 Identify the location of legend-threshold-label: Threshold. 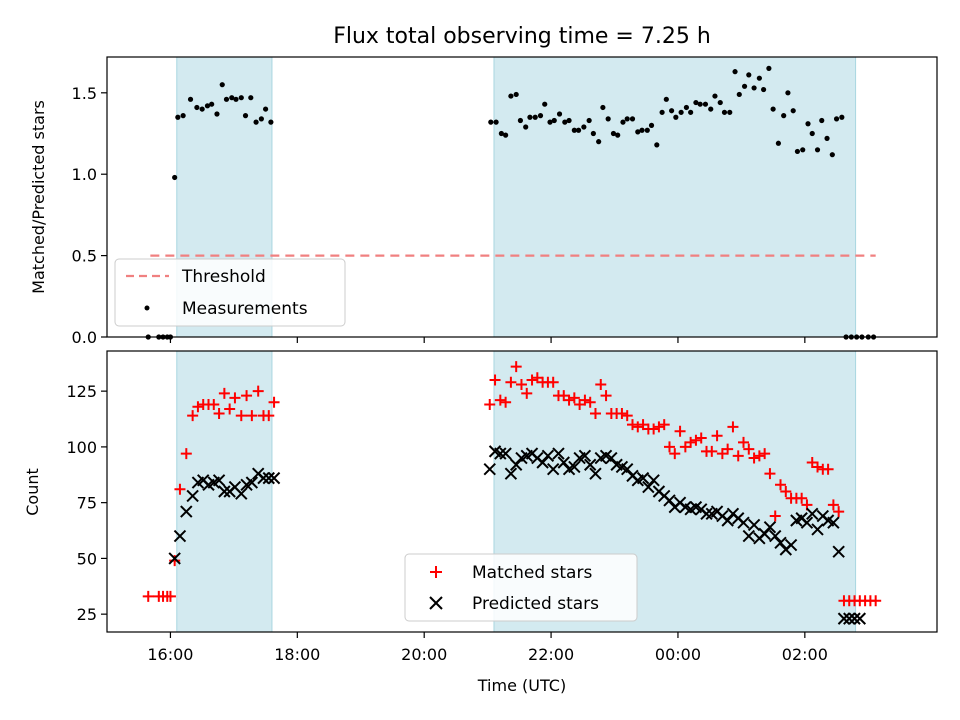
(223, 277).